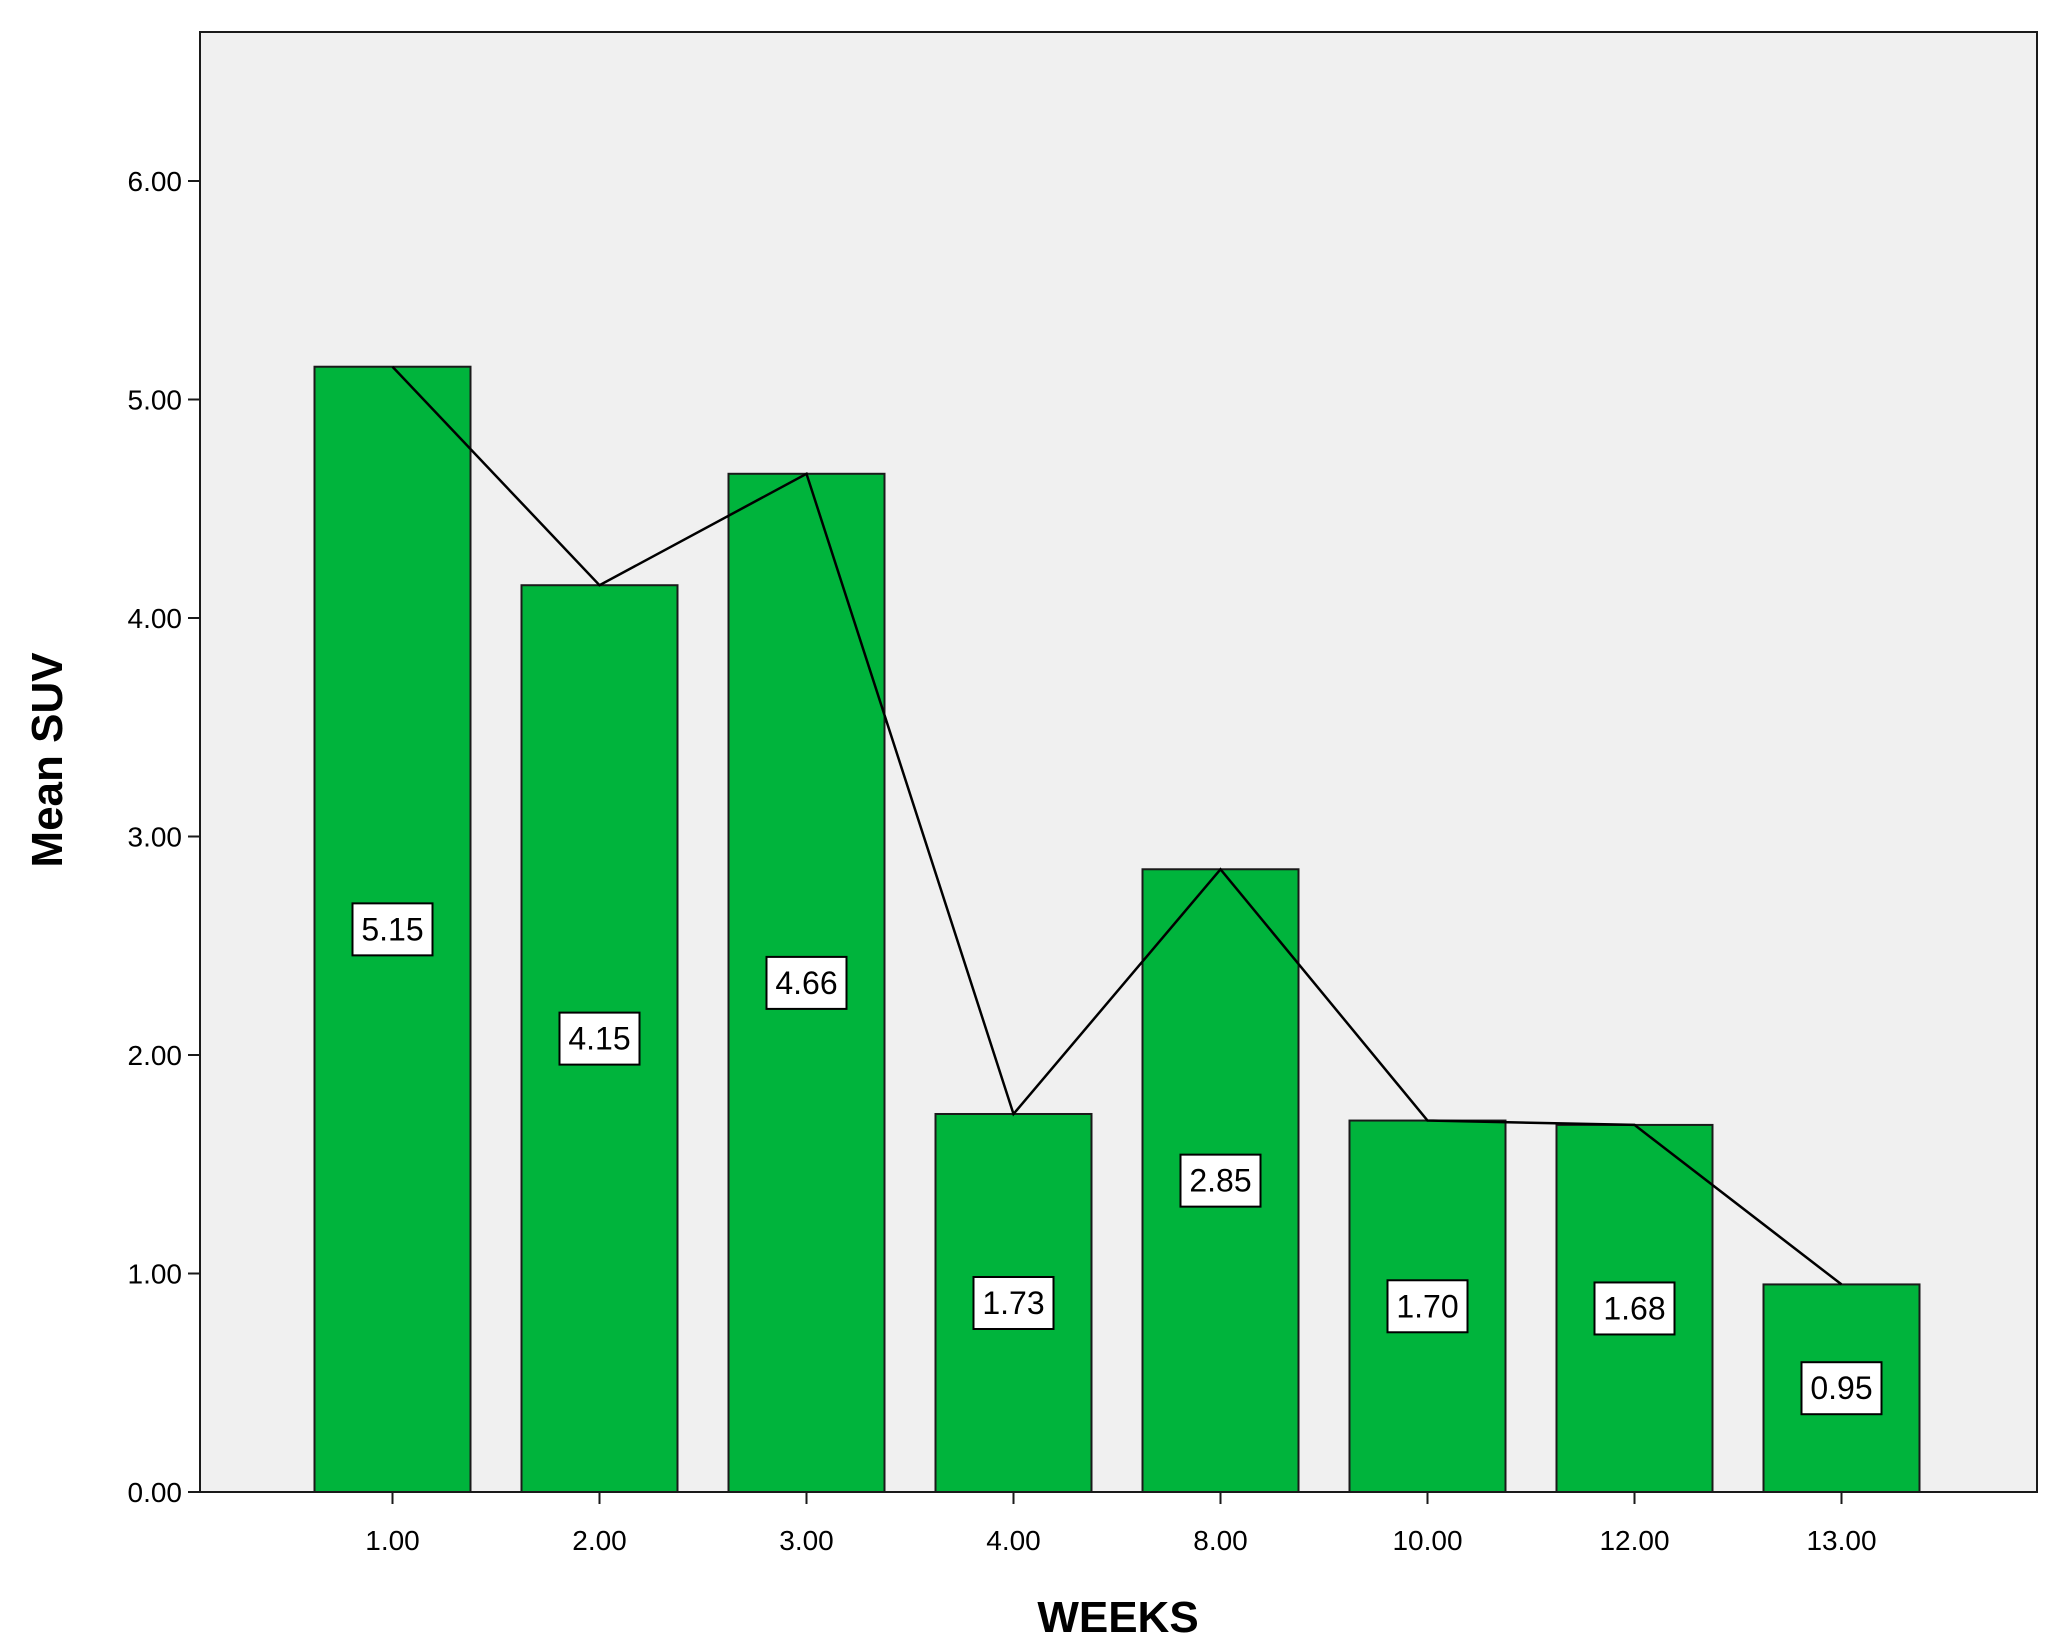 Image resolution: width=2063 pixels, height=1645 pixels. I want to click on x-tick-label: 8.00, so click(1220, 1540).